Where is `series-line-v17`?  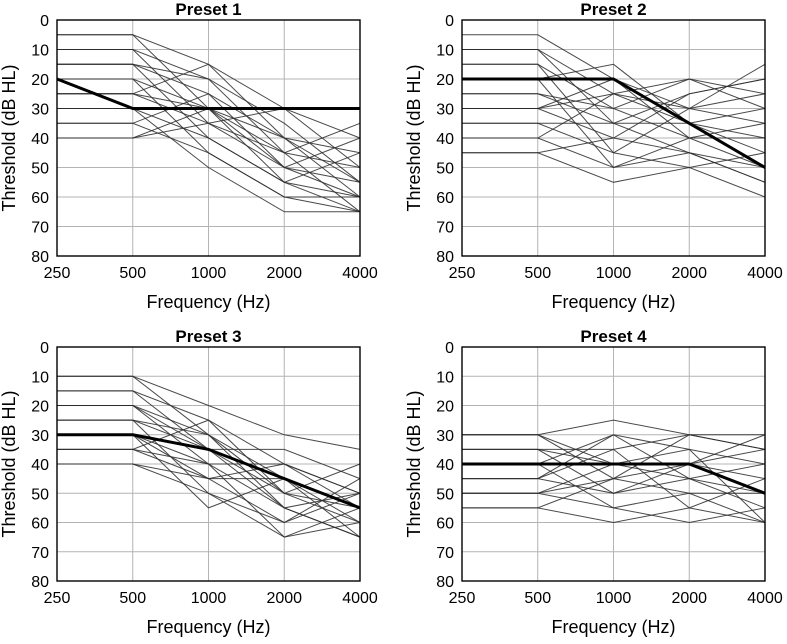
series-line-v17 is located at coordinates (209, 123).